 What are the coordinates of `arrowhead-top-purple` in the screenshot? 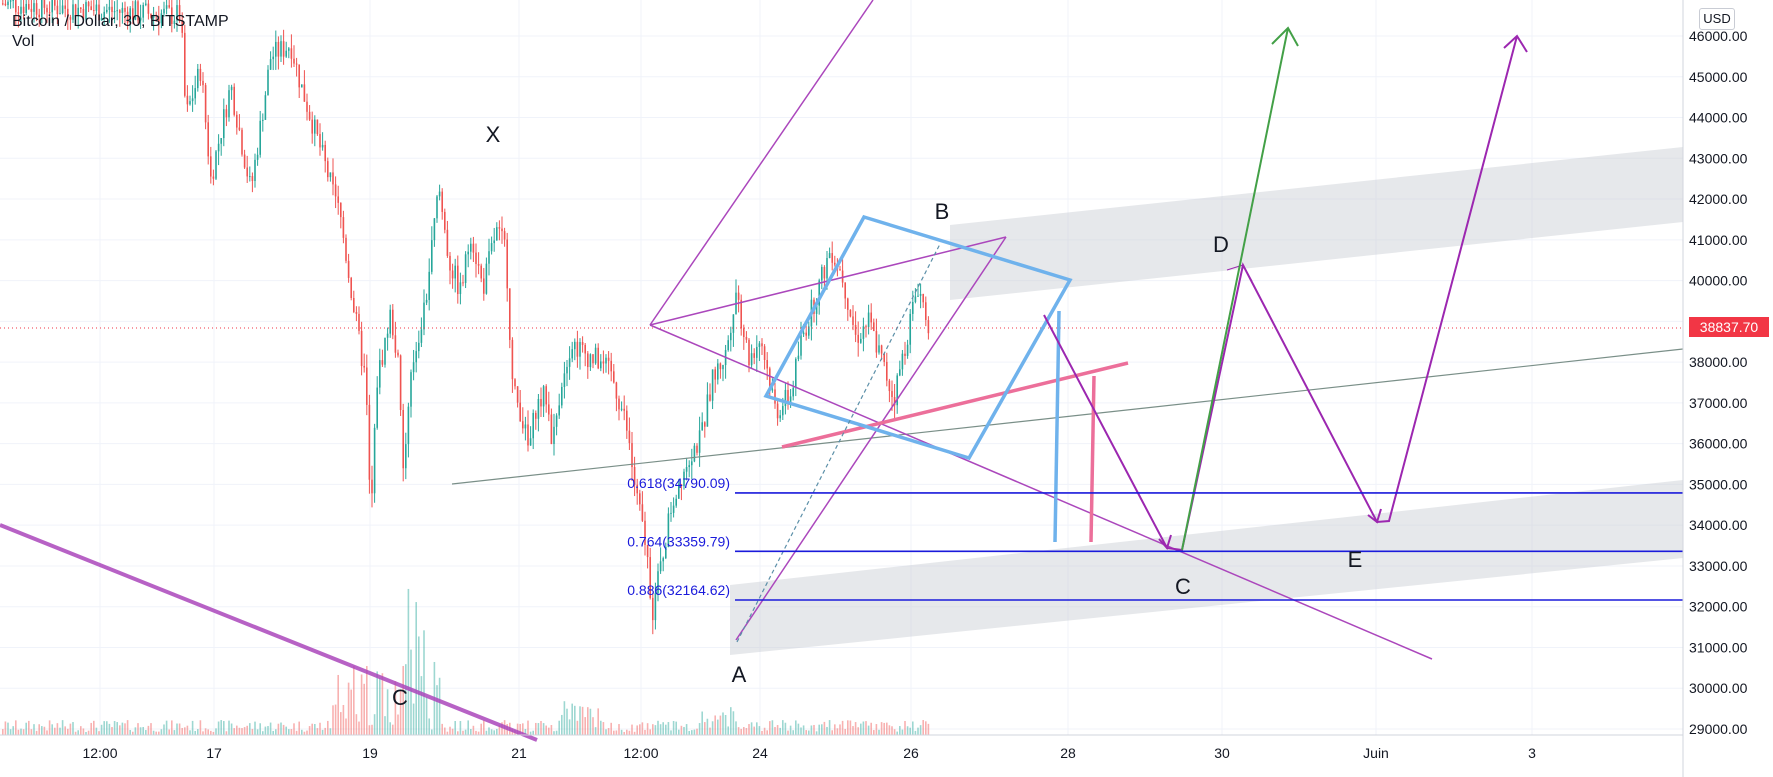 It's located at (1515, 43).